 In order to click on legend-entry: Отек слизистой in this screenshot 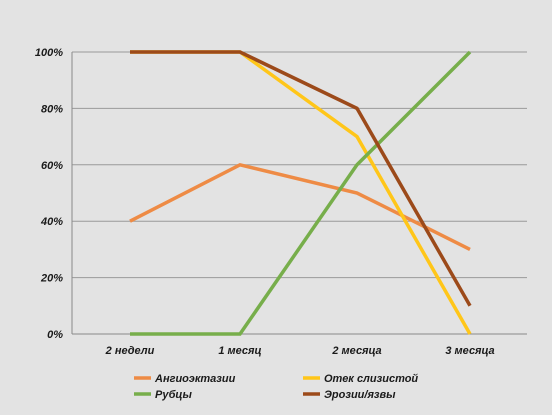, I will do `click(360, 379)`.